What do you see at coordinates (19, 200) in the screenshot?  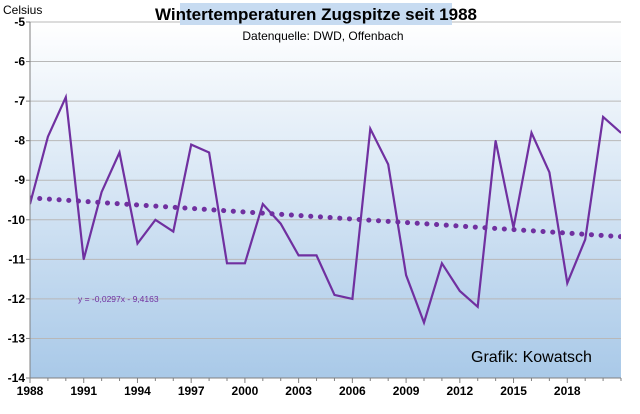 I see `y-axis-ticks: -5 -6 -7 -8 -9 -10 -11 -12 -13 -14` at bounding box center [19, 200].